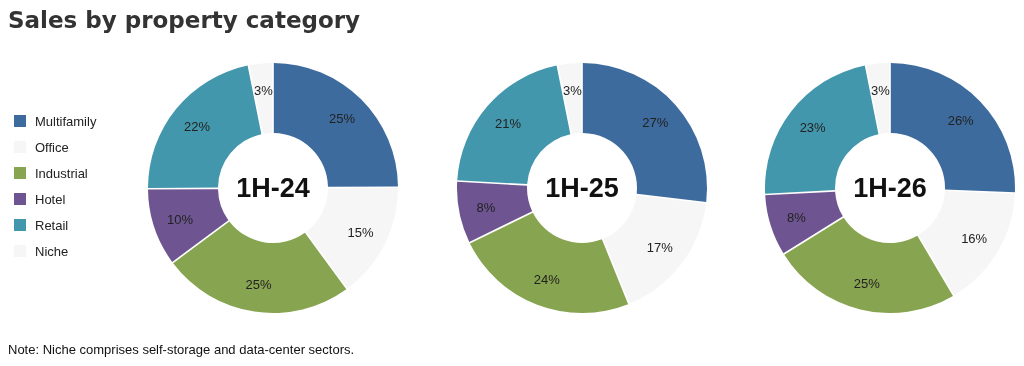 This screenshot has width=1024, height=366. What do you see at coordinates (660, 247) in the screenshot?
I see `data-label: 17%` at bounding box center [660, 247].